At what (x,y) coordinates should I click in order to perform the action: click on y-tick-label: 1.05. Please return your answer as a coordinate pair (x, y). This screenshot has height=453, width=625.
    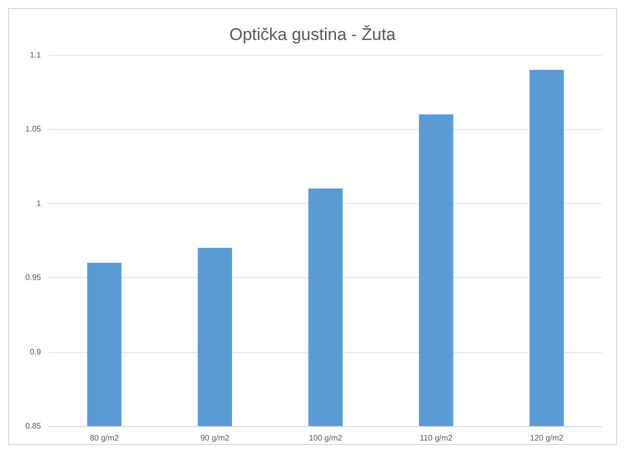
    Looking at the image, I should click on (33, 129).